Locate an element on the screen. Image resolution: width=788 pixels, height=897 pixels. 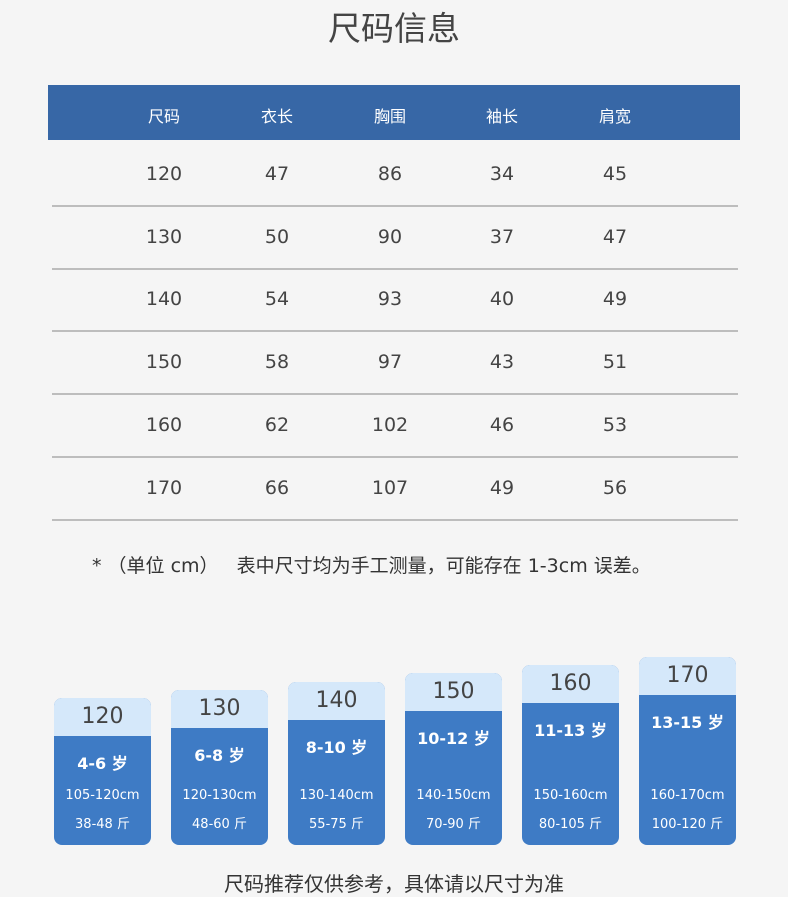
note-mark: * is located at coordinates (97, 566).